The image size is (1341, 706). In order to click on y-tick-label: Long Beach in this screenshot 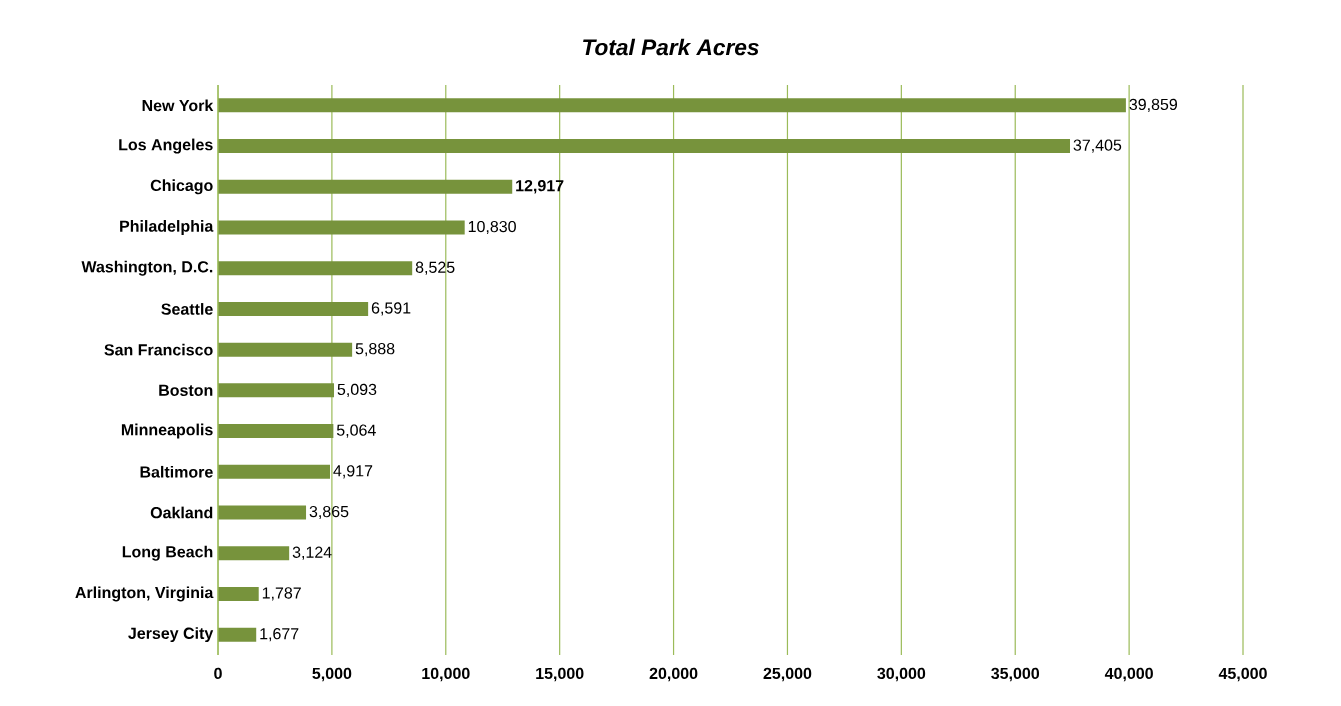, I will do `click(167, 553)`.